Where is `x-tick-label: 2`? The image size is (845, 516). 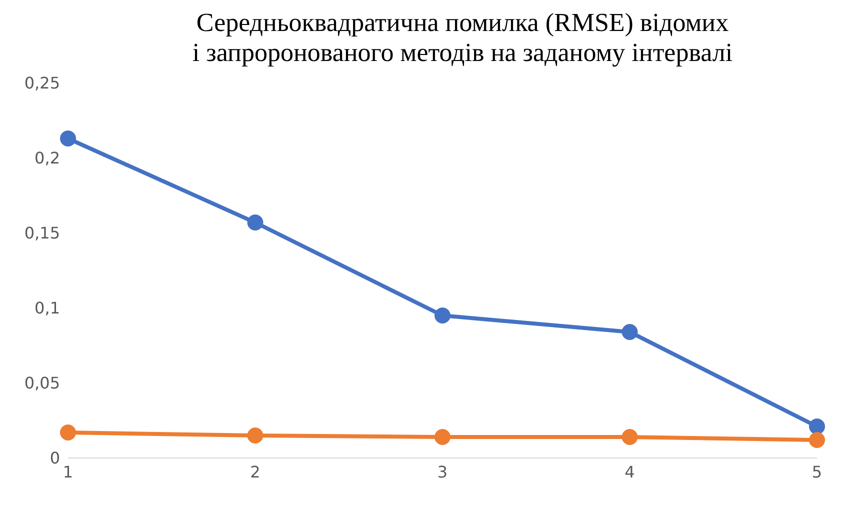 x-tick-label: 2 is located at coordinates (255, 472).